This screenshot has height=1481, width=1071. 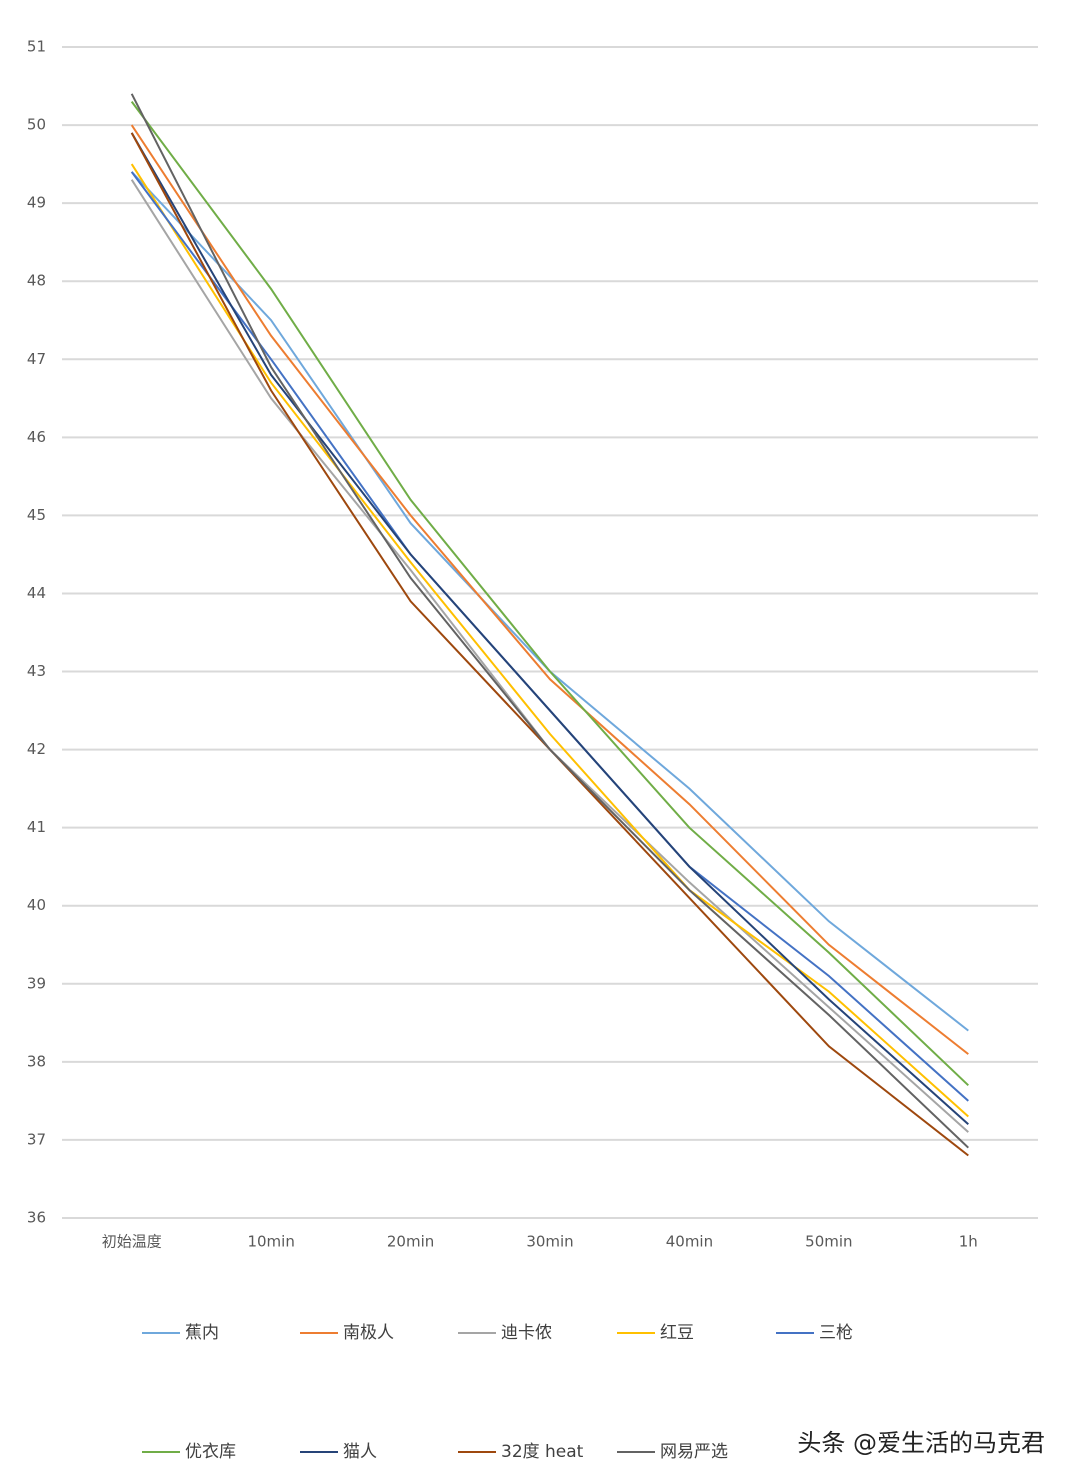 I want to click on y-tick-label: 48, so click(x=36, y=281).